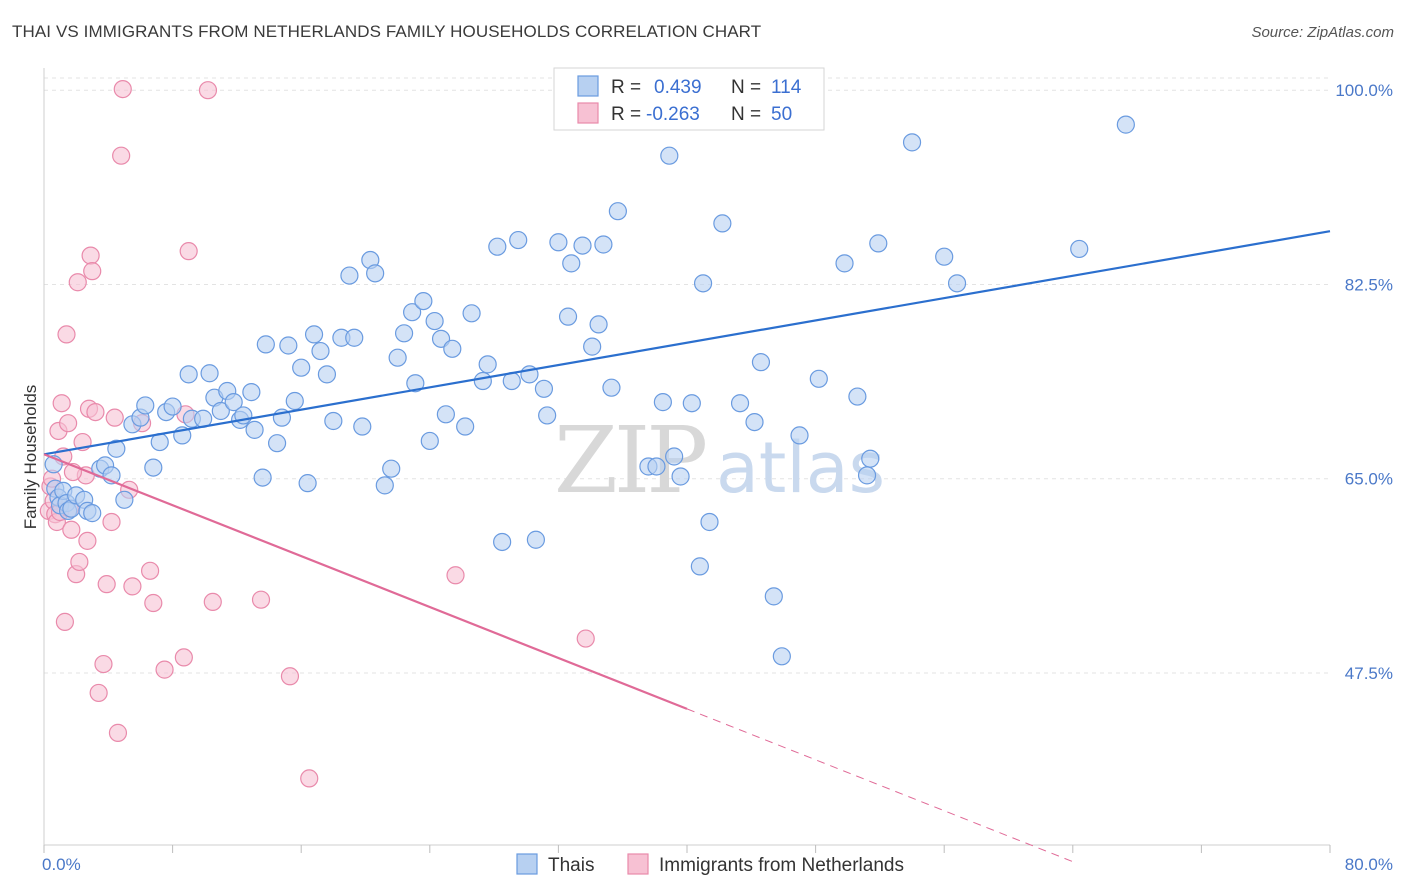 The image size is (1406, 892). I want to click on y-tick-label-1: 65.0%, so click(1369, 479).